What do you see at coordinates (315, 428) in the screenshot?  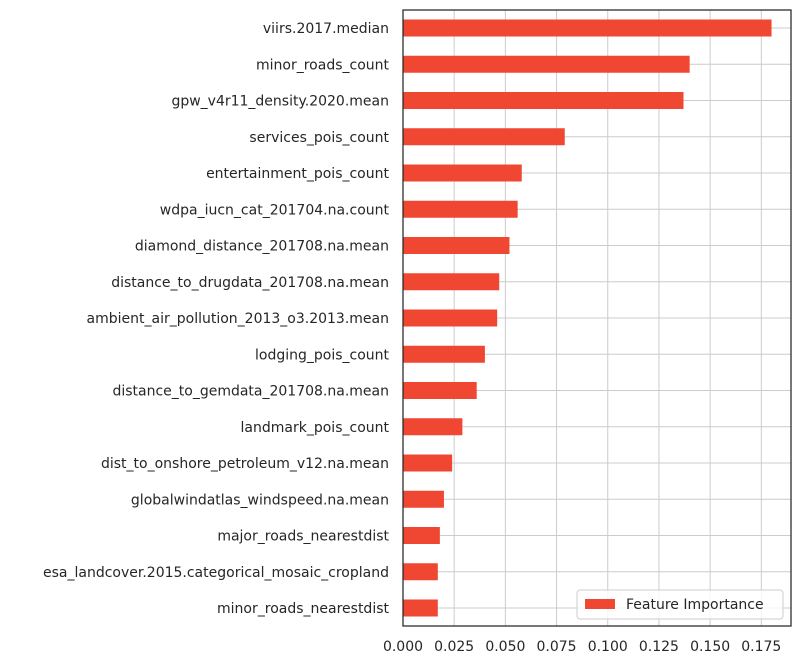 I see `y-tick-label: landmark_pois_count` at bounding box center [315, 428].